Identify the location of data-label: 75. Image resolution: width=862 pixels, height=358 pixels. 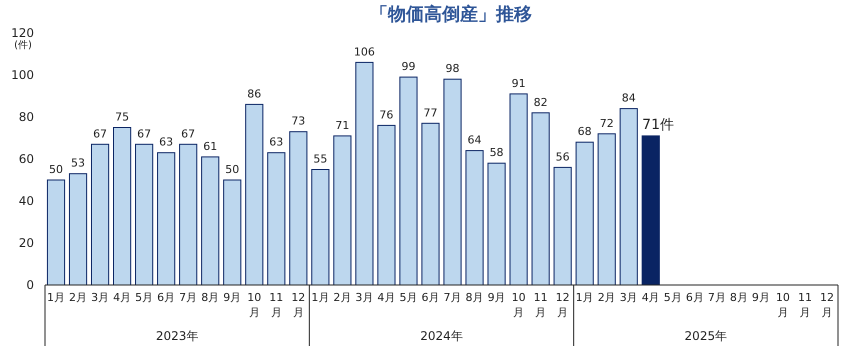
(122, 117).